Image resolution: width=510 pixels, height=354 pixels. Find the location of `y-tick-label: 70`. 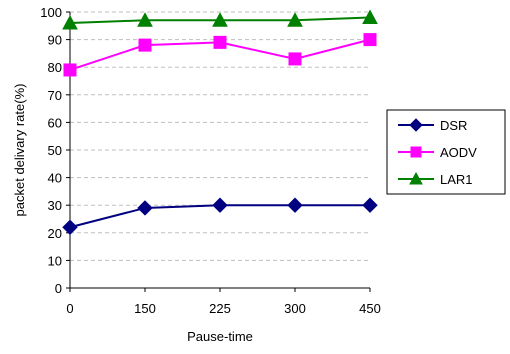

y-tick-label: 70 is located at coordinates (55, 95).